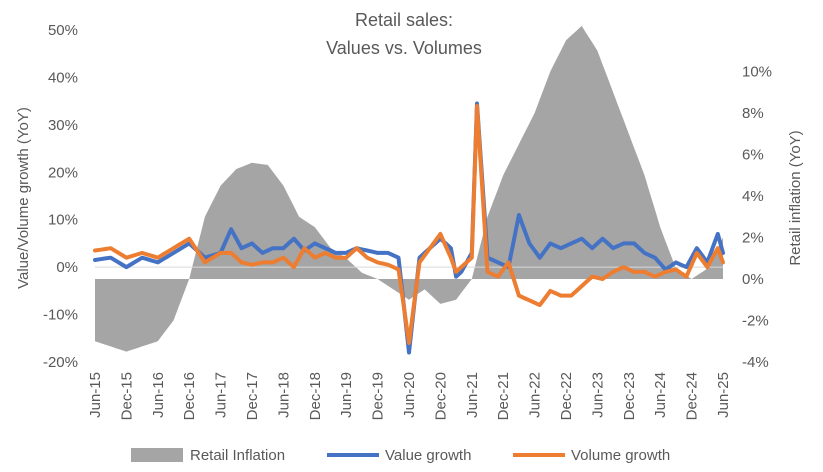 The height and width of the screenshot is (472, 823). Describe the element at coordinates (60, 315) in the screenshot. I see `left-tick-label: -10%` at that location.